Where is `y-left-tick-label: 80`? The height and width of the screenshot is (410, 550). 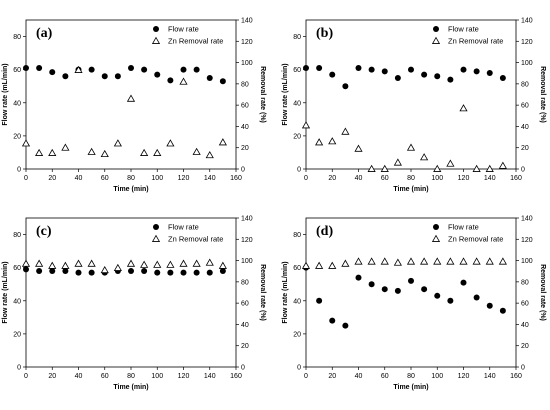 y-left-tick-label: 80 is located at coordinates (17, 37).